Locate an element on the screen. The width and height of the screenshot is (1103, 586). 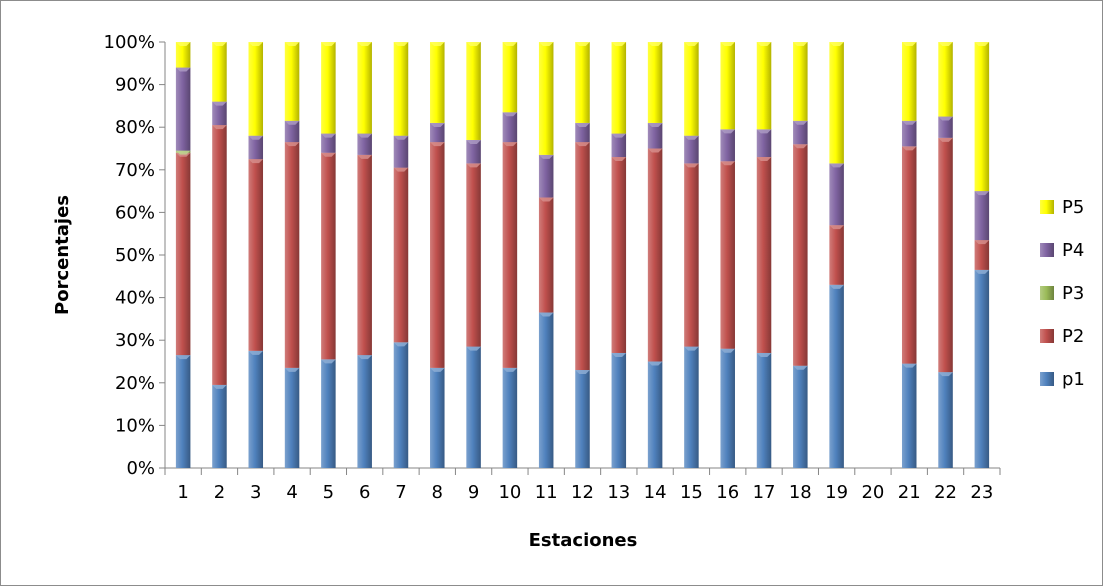
y-tick-label: 50% is located at coordinates (135, 255).